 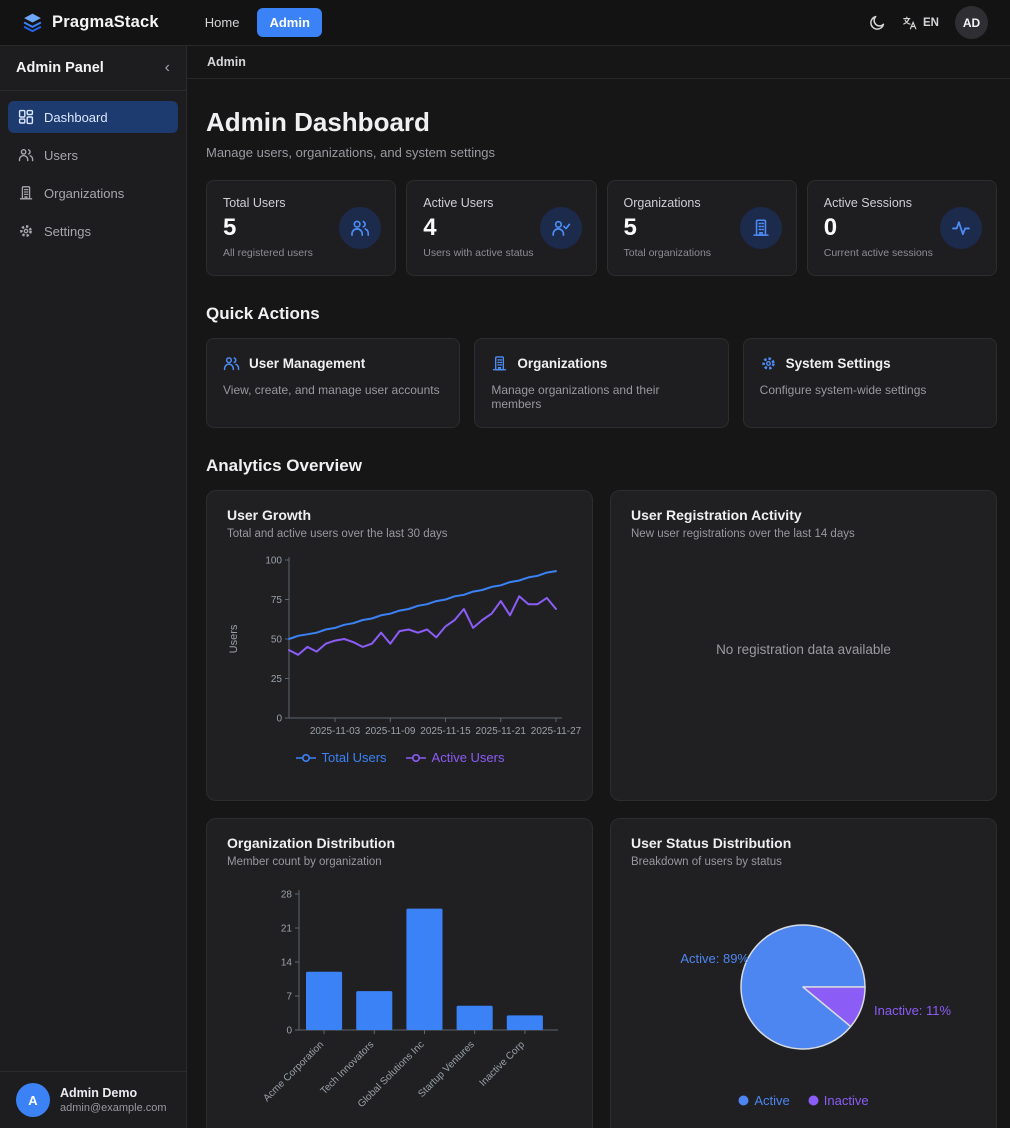 I want to click on sidebar-user-email: admin@example.com, so click(x=113, y=1108).